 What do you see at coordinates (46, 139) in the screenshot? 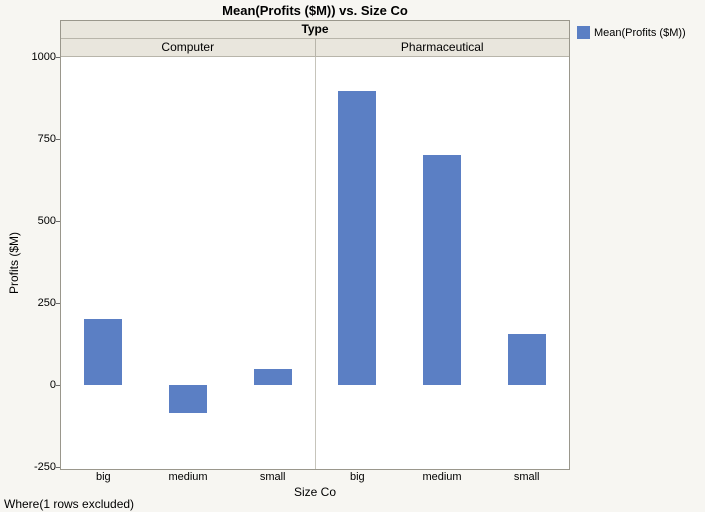
I see `y-tick-label: 750` at bounding box center [46, 139].